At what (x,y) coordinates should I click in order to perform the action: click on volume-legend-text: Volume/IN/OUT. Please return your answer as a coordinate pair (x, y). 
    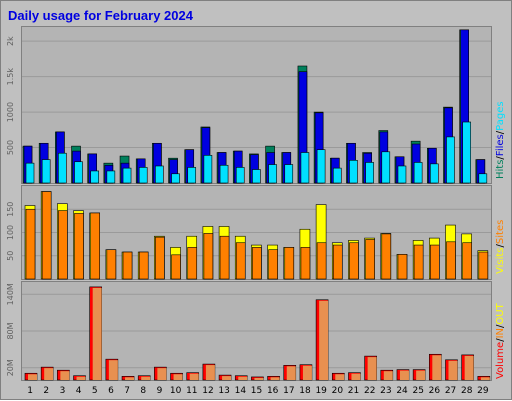
    Looking at the image, I should click on (500, 340).